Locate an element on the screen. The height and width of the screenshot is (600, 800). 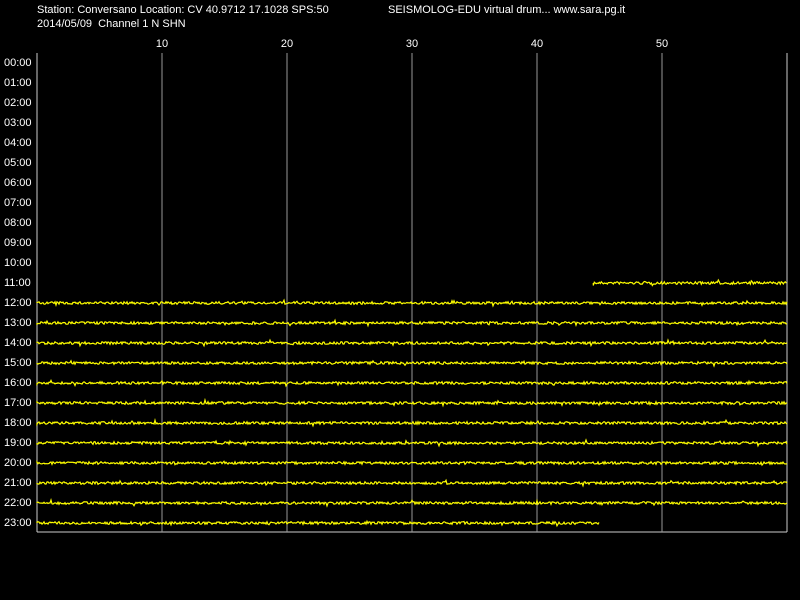
hour-label: 23:00 is located at coordinates (18, 523).